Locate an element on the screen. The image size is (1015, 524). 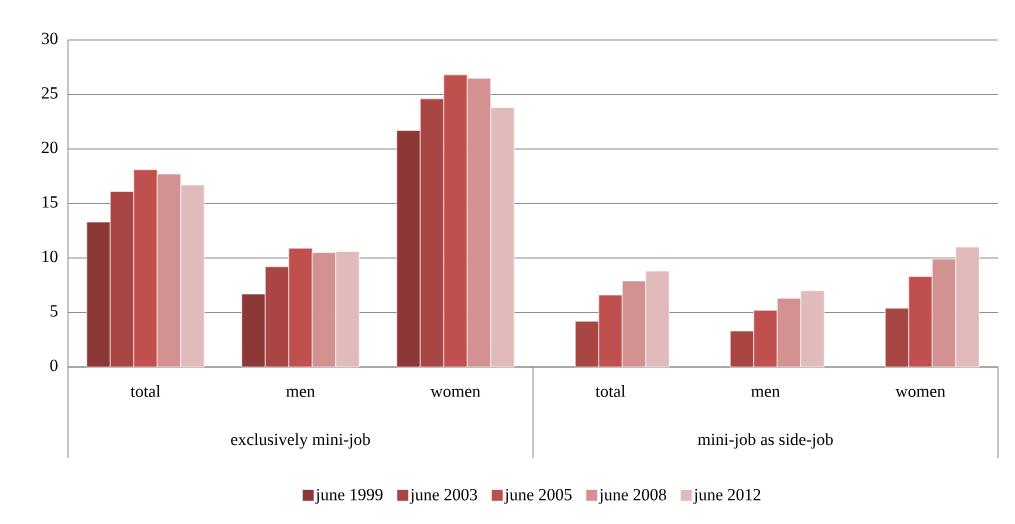
legend-label: june 2003 is located at coordinates (443, 496).